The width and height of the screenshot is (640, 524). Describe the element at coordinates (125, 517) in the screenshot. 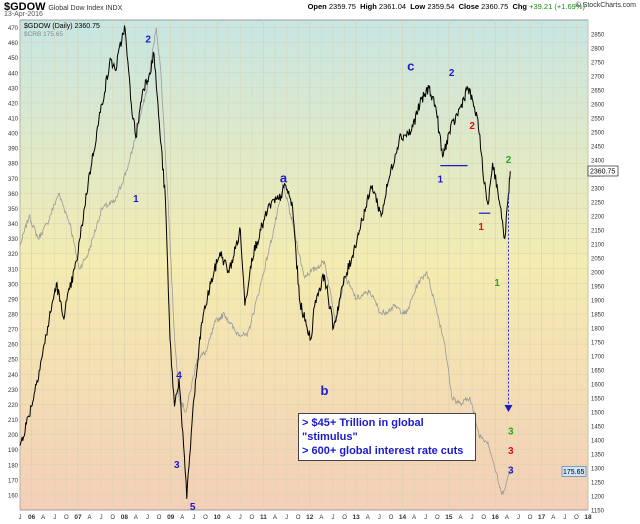

I see `x-tick-label: 08` at that location.